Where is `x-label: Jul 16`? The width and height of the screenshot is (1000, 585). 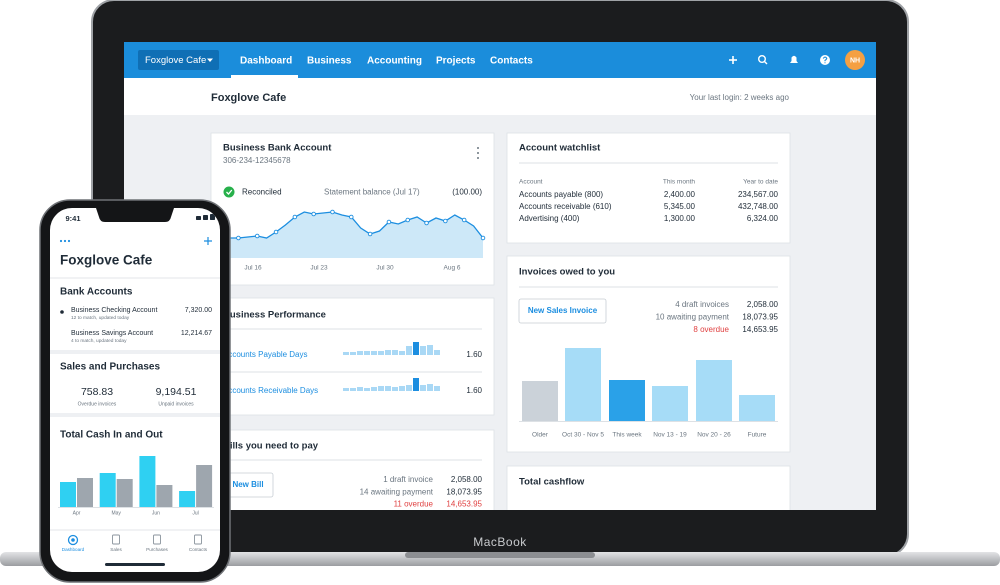 x-label: Jul 16 is located at coordinates (253, 268).